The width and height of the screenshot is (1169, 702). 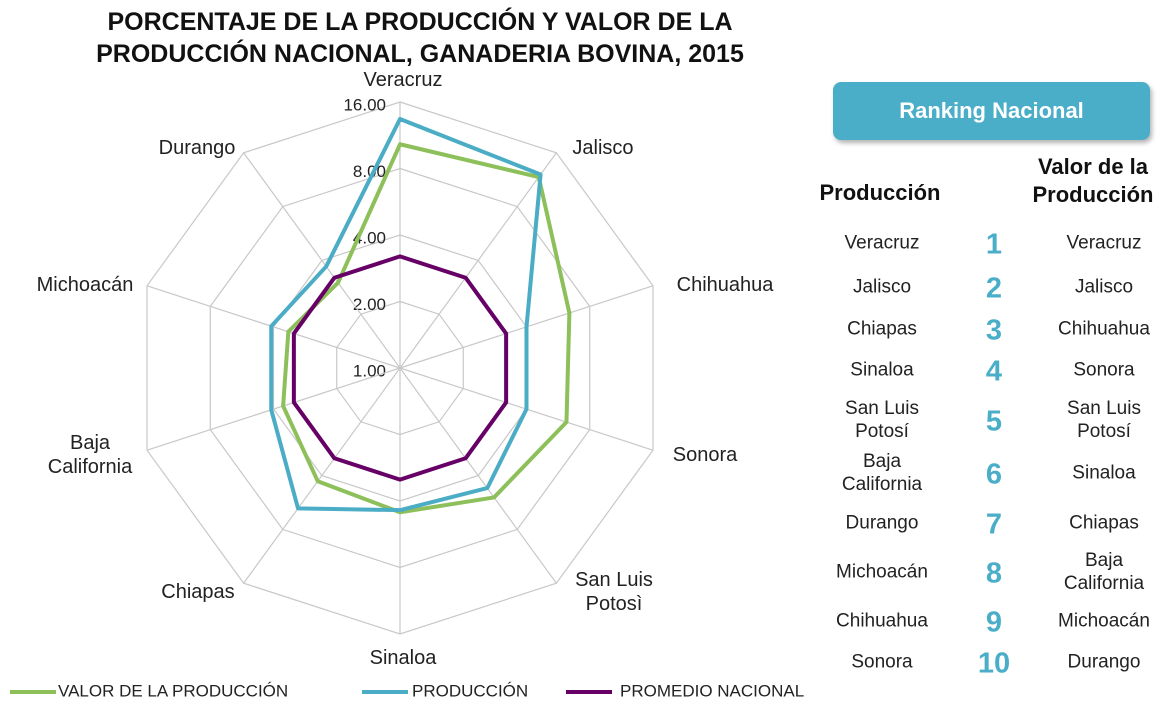 What do you see at coordinates (994, 573) in the screenshot?
I see `rank-number: 8` at bounding box center [994, 573].